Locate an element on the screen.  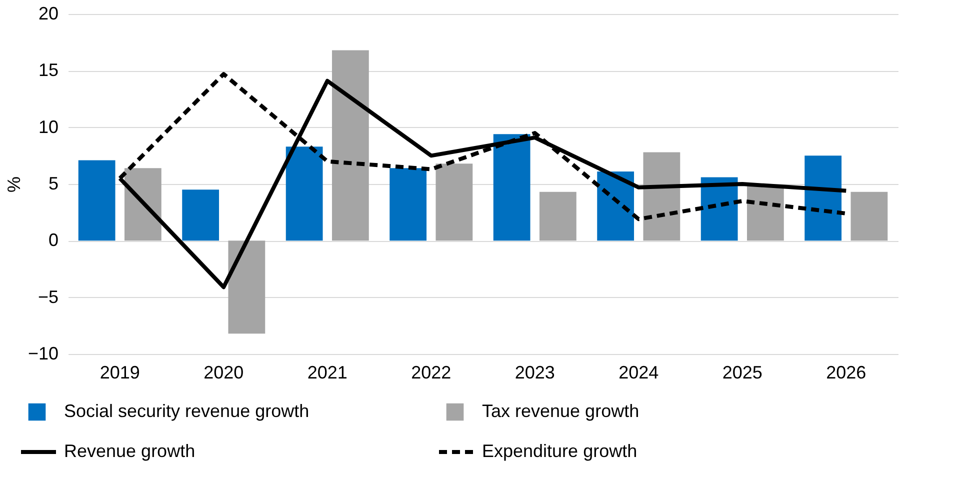
legend-label: Social security revenue growth is located at coordinates (187, 411).